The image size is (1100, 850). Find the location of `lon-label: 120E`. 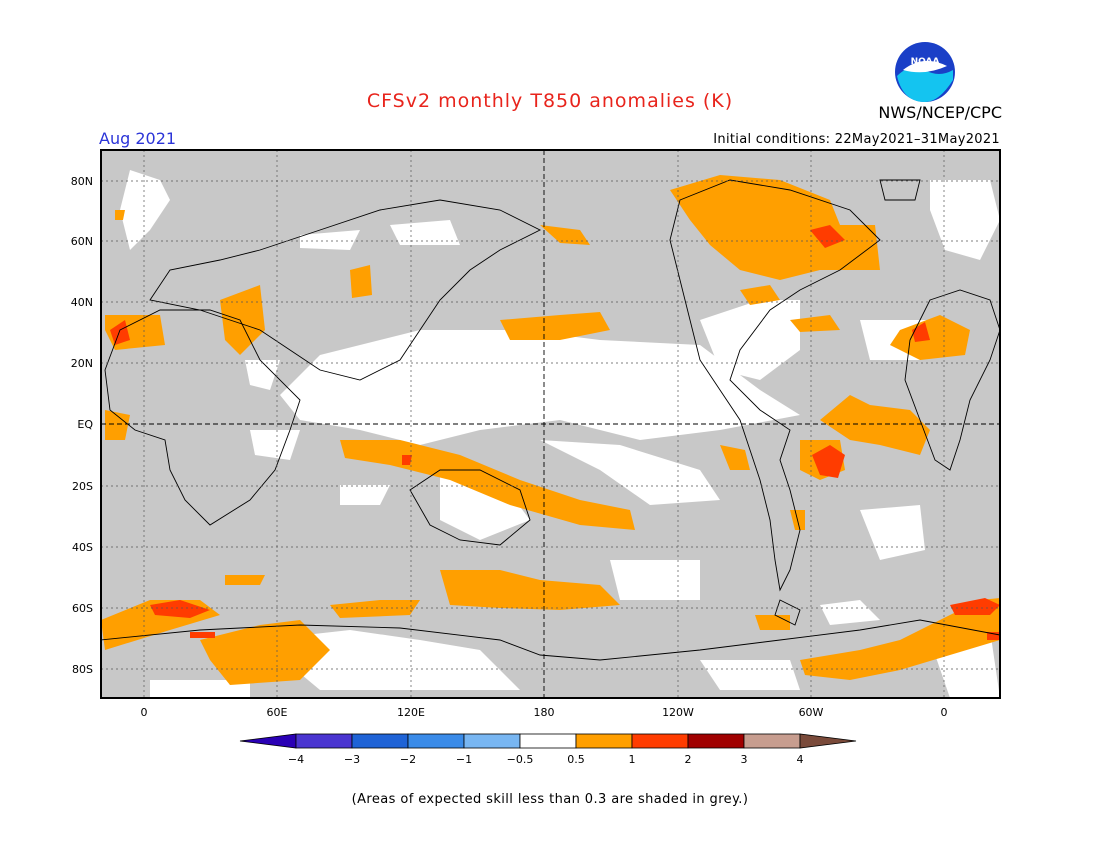

lon-label: 120E is located at coordinates (411, 712).